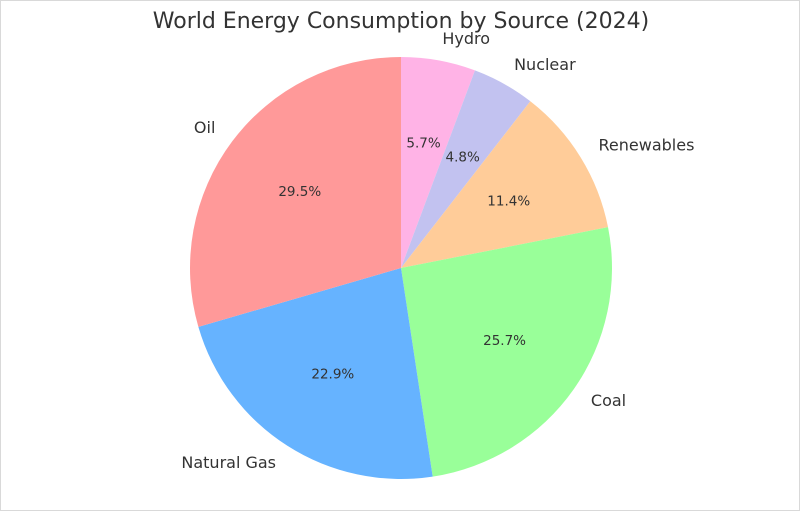 This screenshot has height=511, width=800. I want to click on pie-slice-renewables, so click(505, 185).